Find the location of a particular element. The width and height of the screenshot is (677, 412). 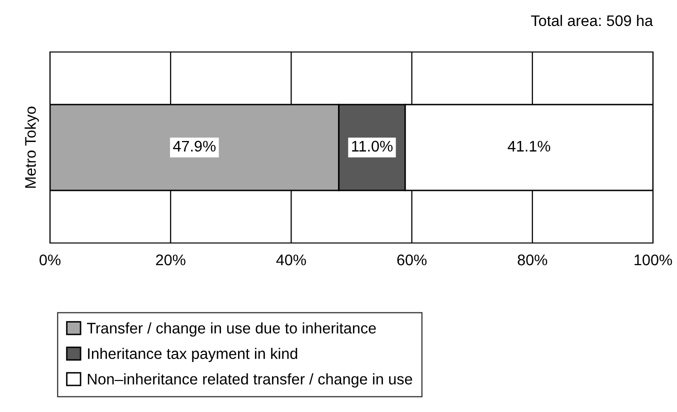

legend-label: Non–inheritance related transfer / change in use is located at coordinates (250, 380).